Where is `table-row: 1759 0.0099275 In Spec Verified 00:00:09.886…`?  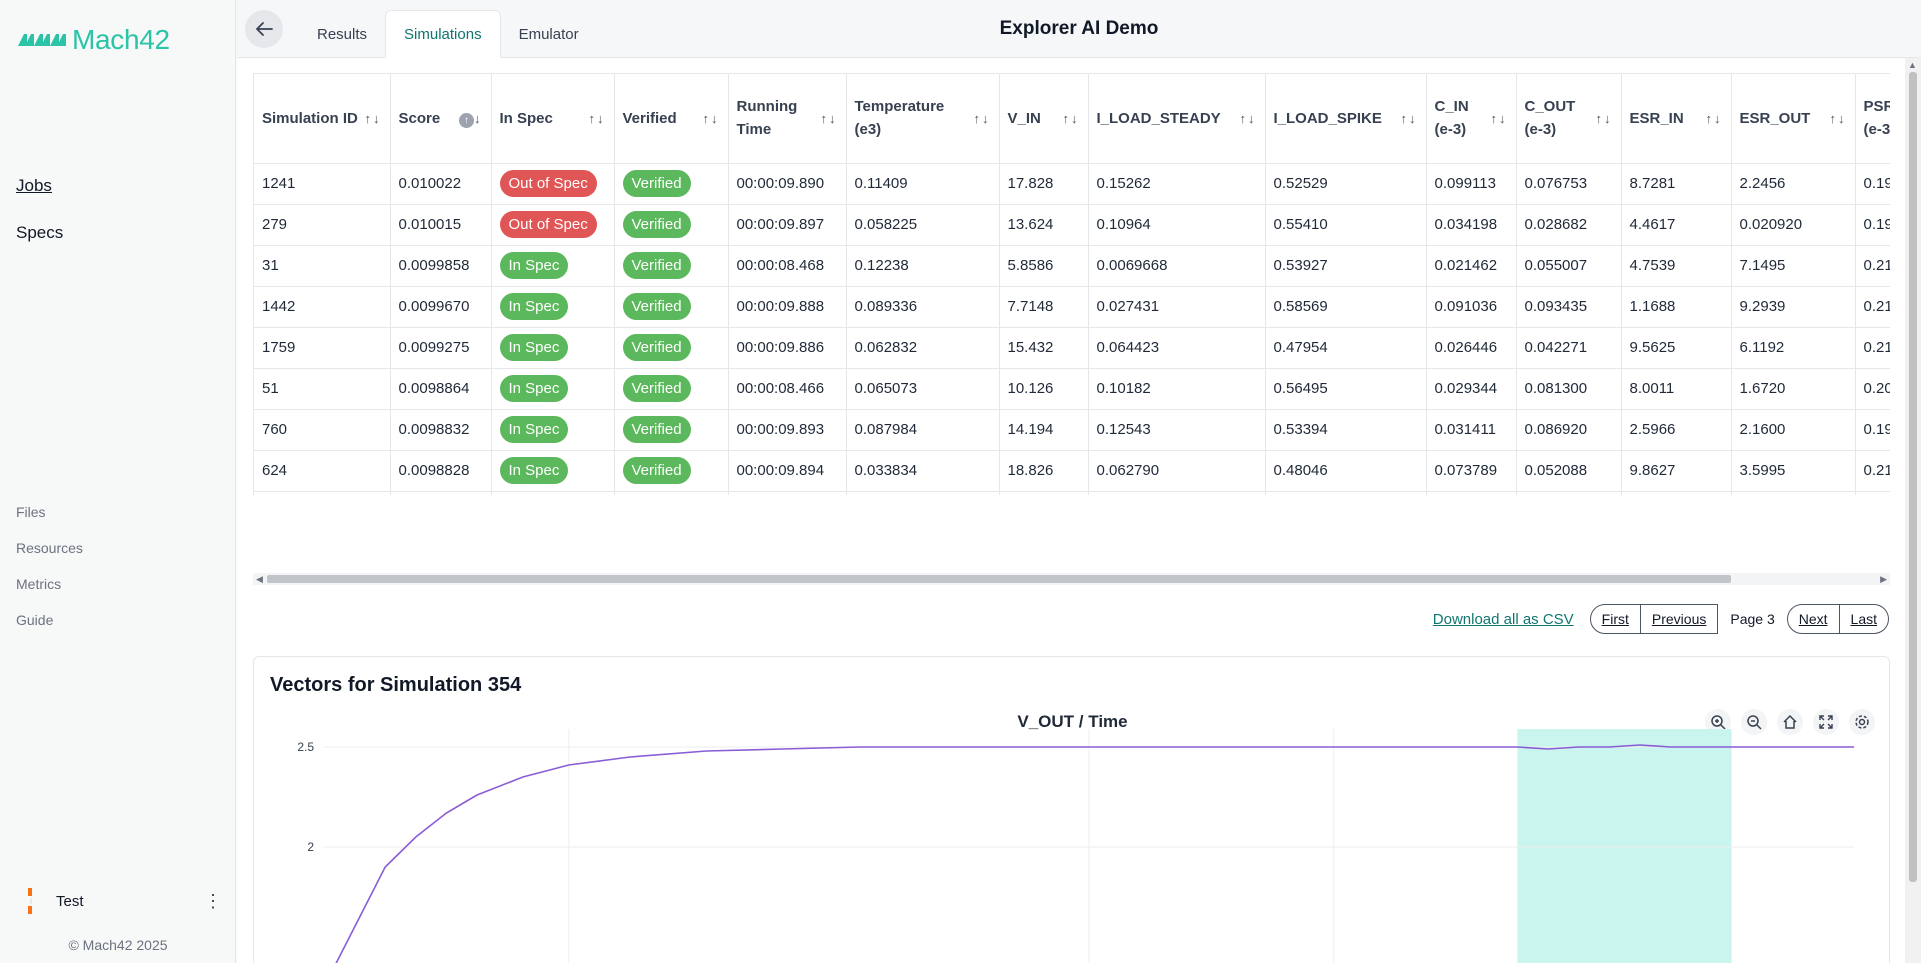
table-row: 1759 0.0099275 In Spec Verified 00:00:09.886… is located at coordinates (1072, 348).